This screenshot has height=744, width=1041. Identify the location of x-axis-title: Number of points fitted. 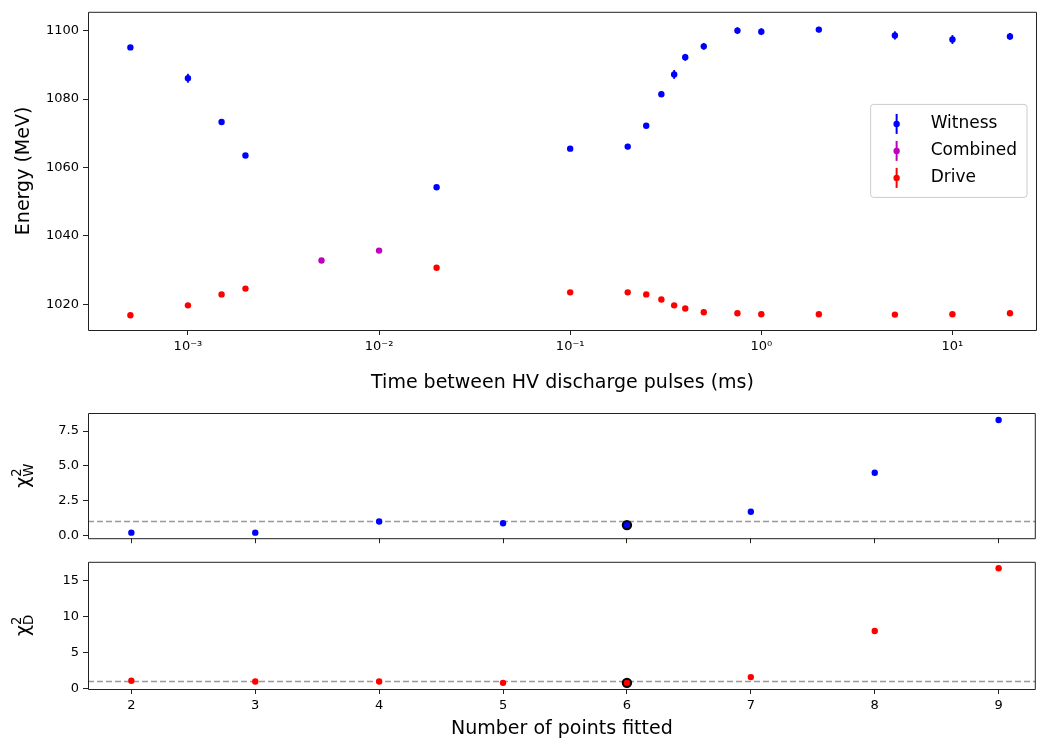
(562, 726).